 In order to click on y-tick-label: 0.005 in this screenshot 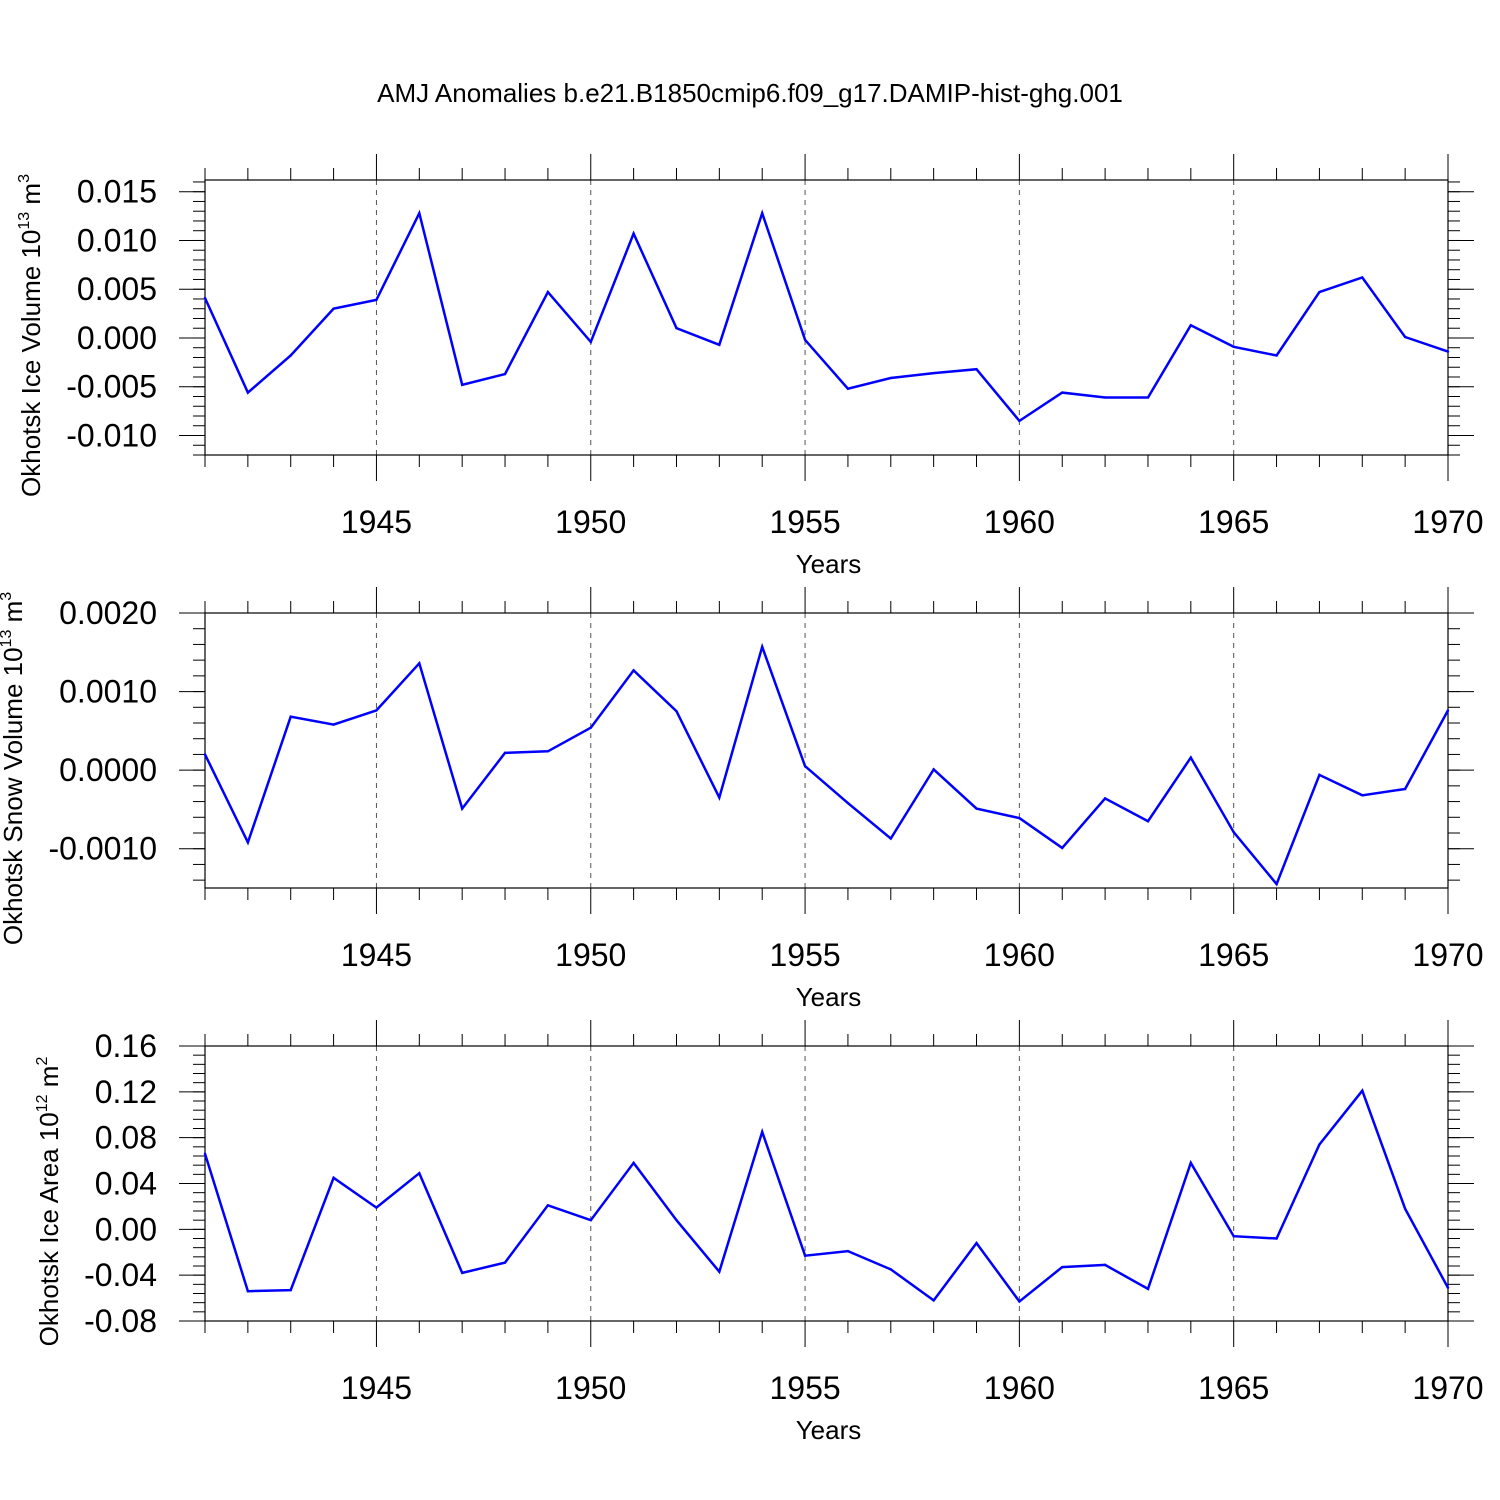, I will do `click(117, 289)`.